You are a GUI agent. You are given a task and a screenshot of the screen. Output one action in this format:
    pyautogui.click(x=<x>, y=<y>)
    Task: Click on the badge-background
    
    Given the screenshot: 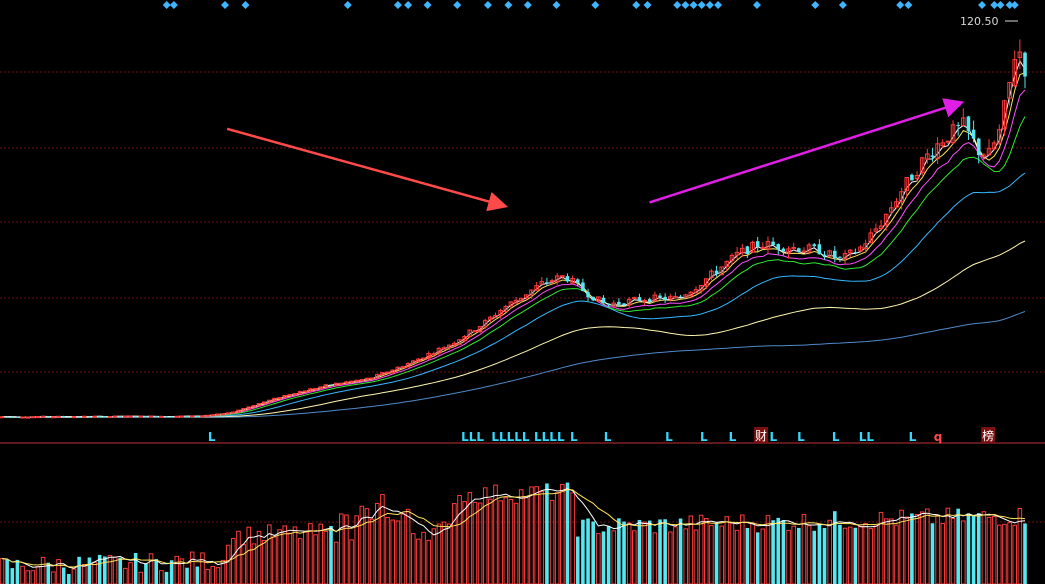 What is the action you would take?
    pyautogui.click(x=761, y=435)
    